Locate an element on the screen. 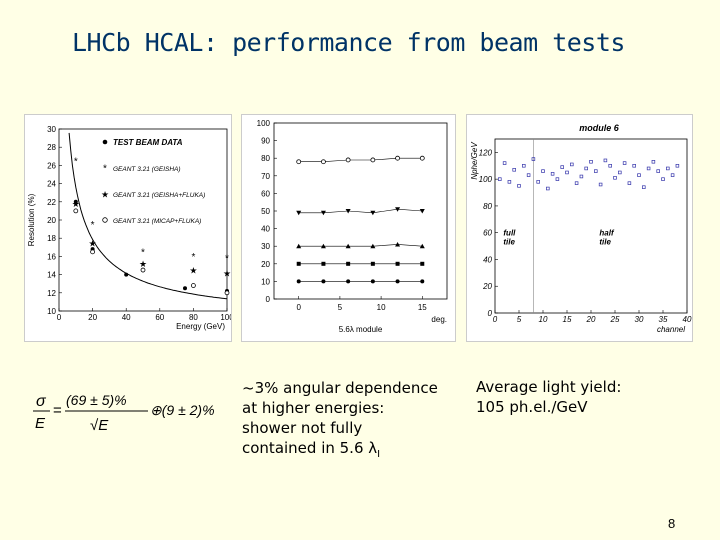  plot1-xtick-label: 0 is located at coordinates (59, 317).